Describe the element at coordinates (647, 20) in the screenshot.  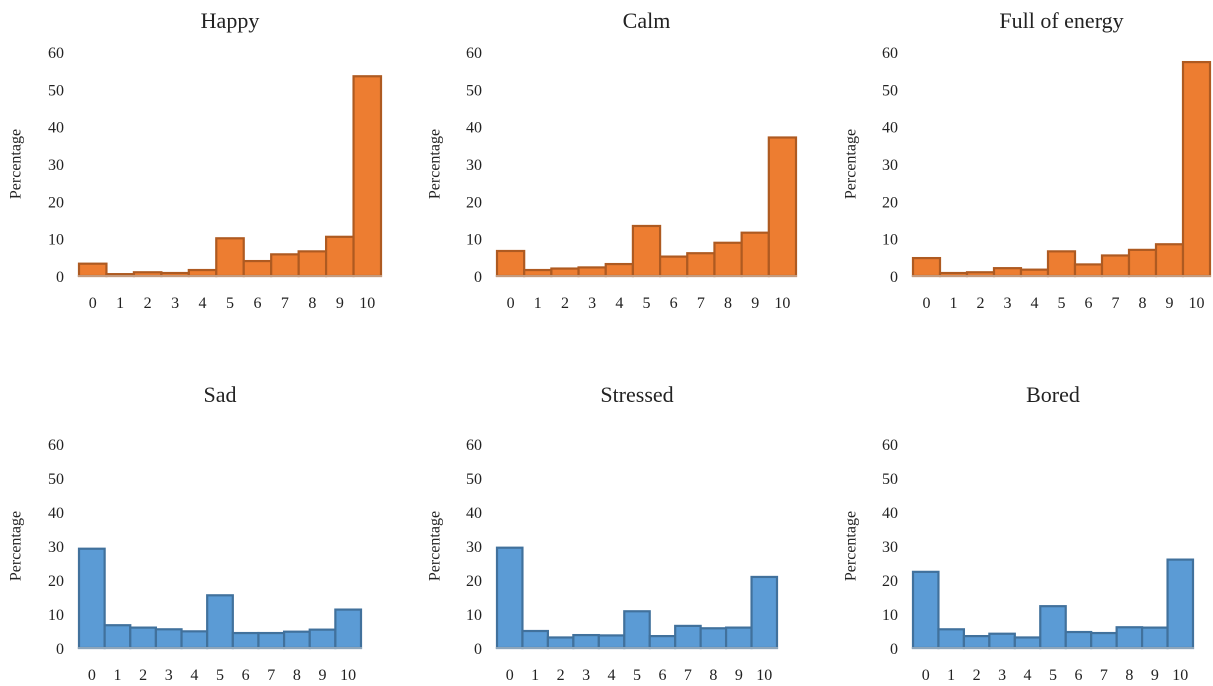
I see `chart-title: Calm` at that location.